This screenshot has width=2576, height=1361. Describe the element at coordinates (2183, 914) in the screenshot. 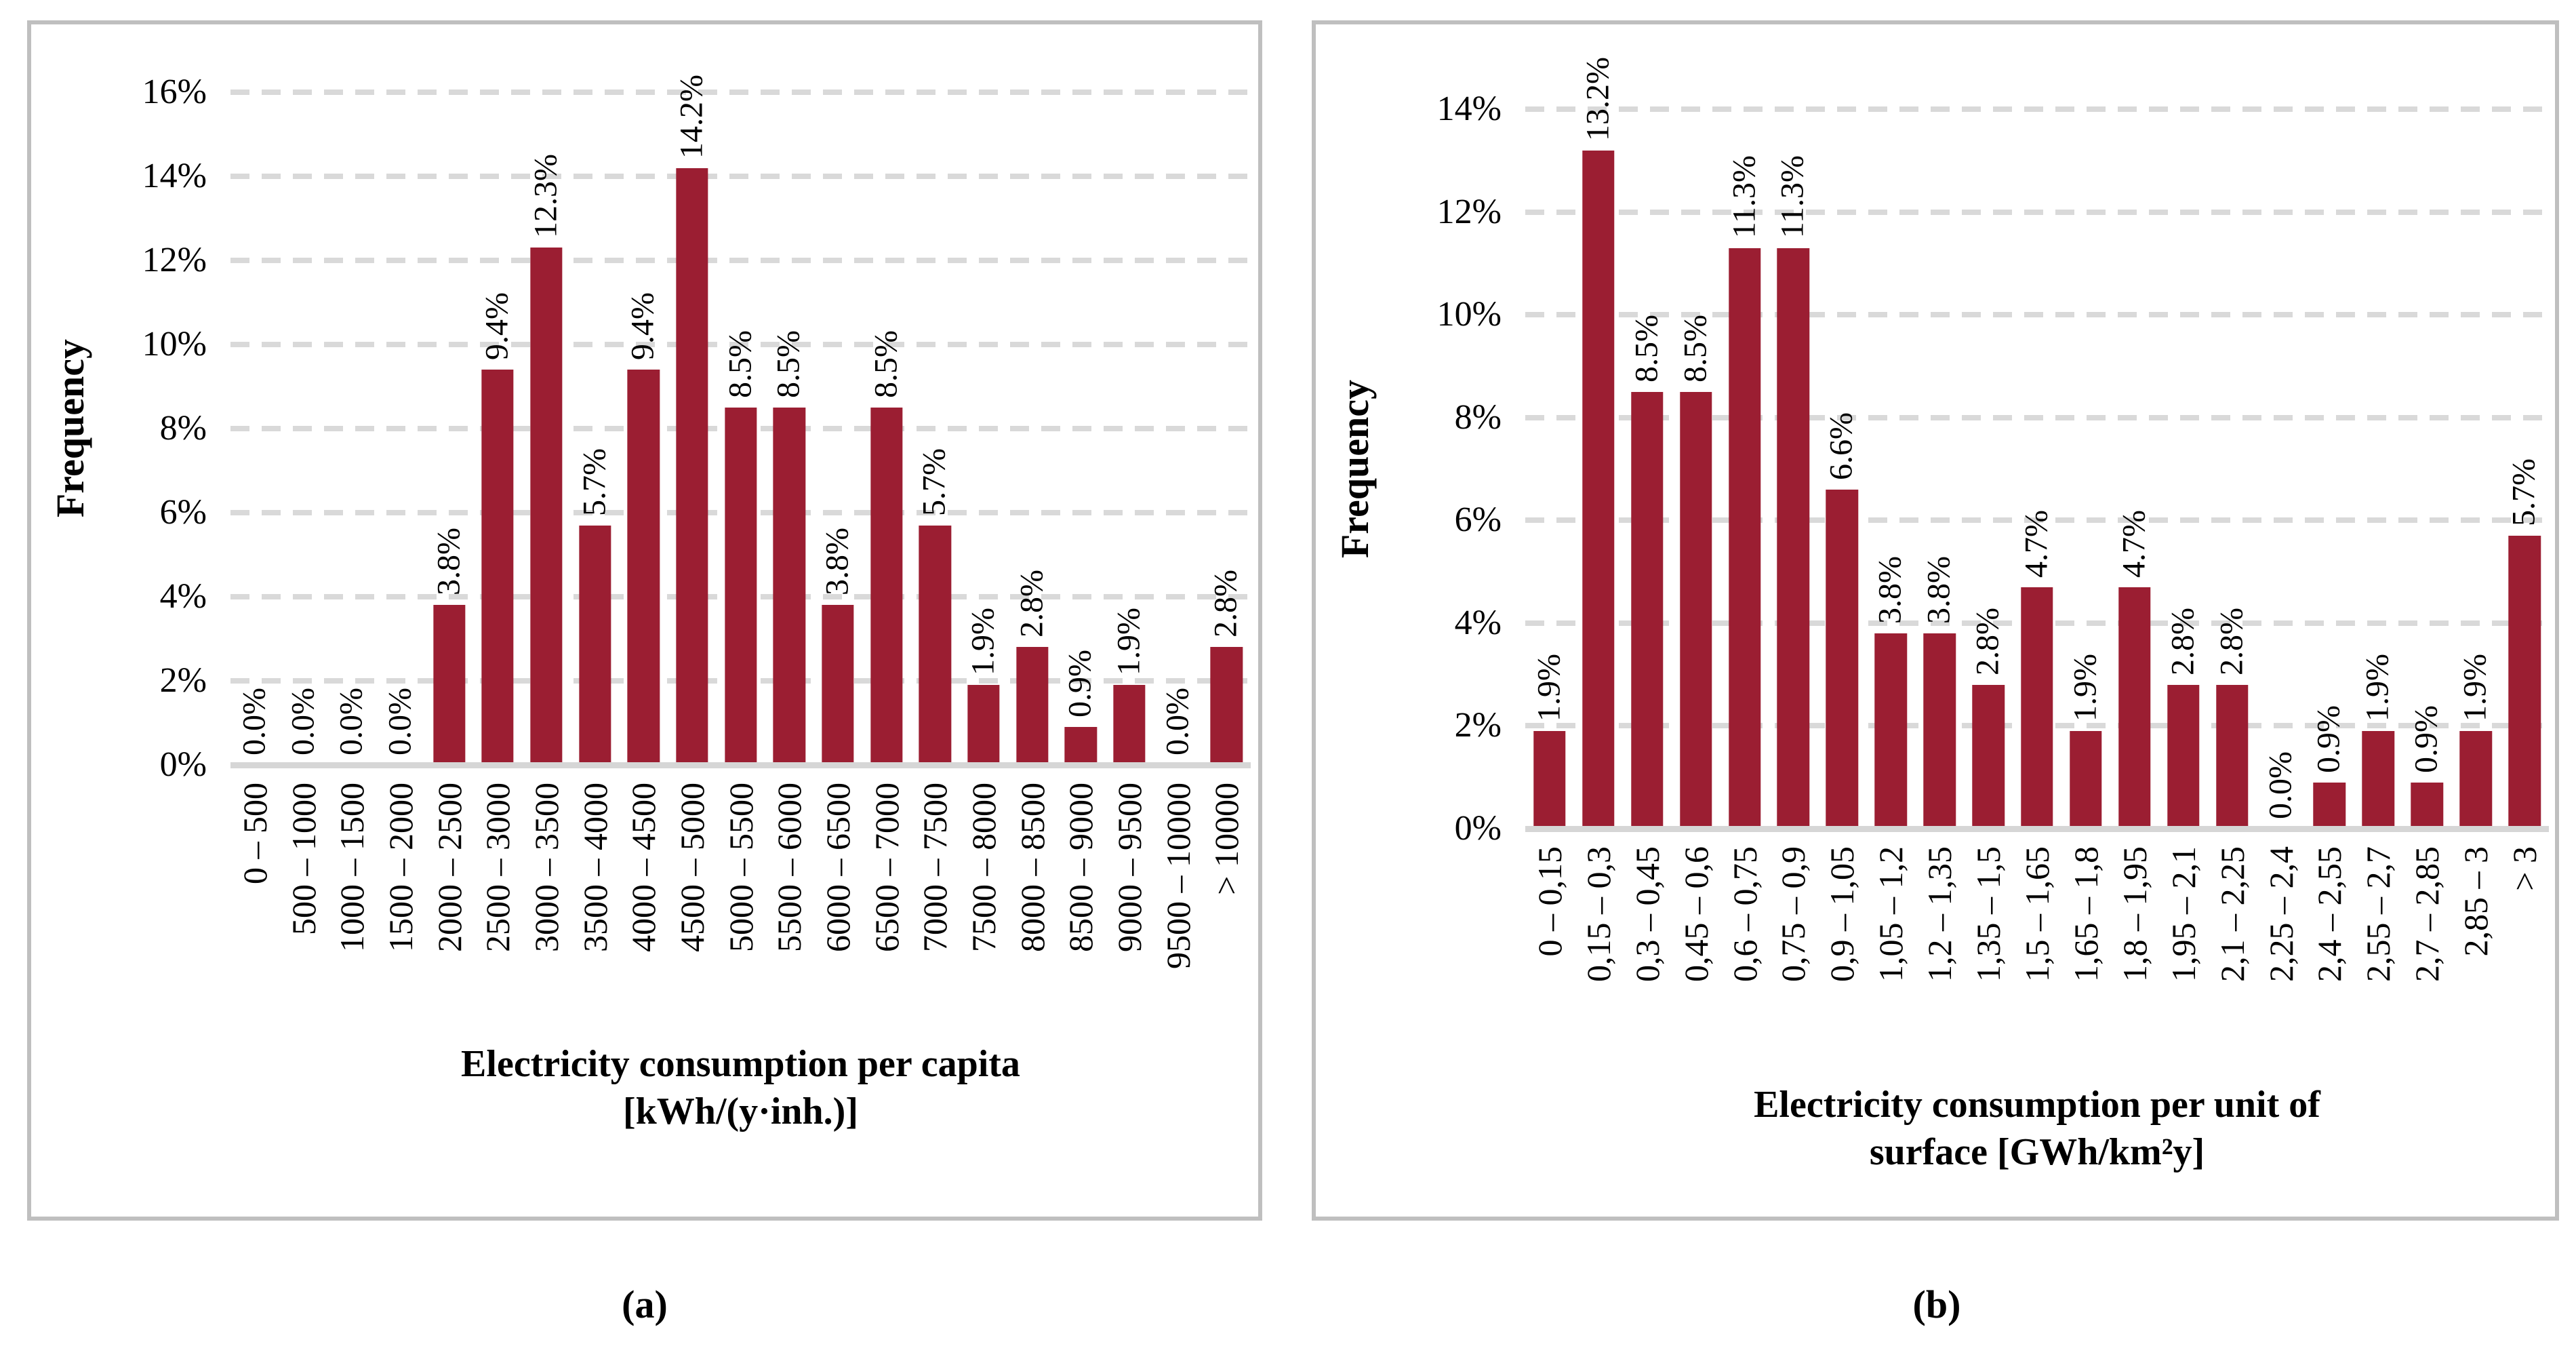

I see `x-tick-label: 1,95 – 2,1` at that location.